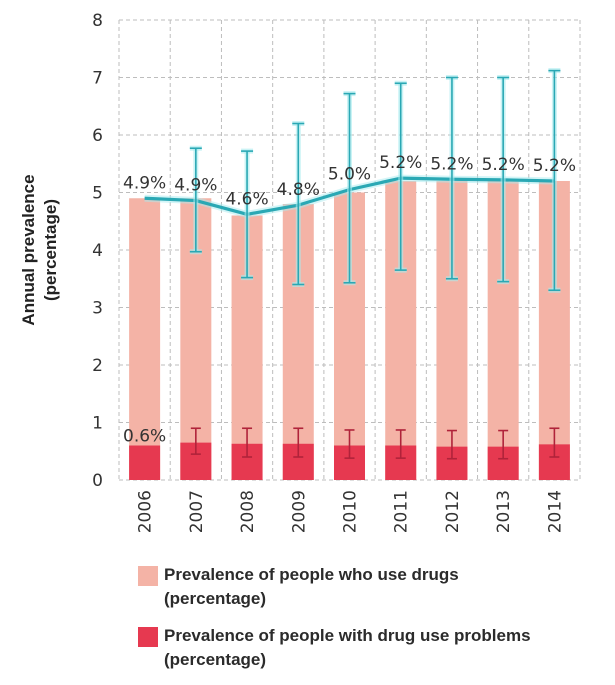 The width and height of the screenshot is (615, 685). I want to click on drug-problem-error-bars, so click(375, 443).